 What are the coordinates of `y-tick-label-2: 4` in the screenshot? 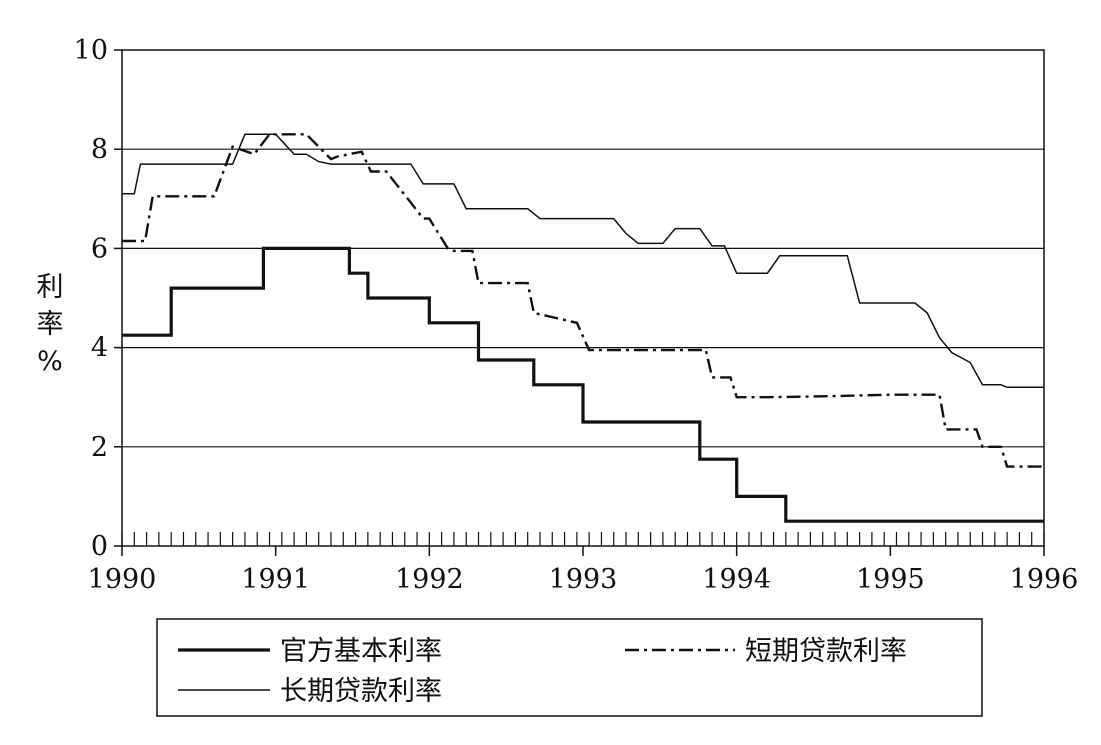 It's located at (99, 348).